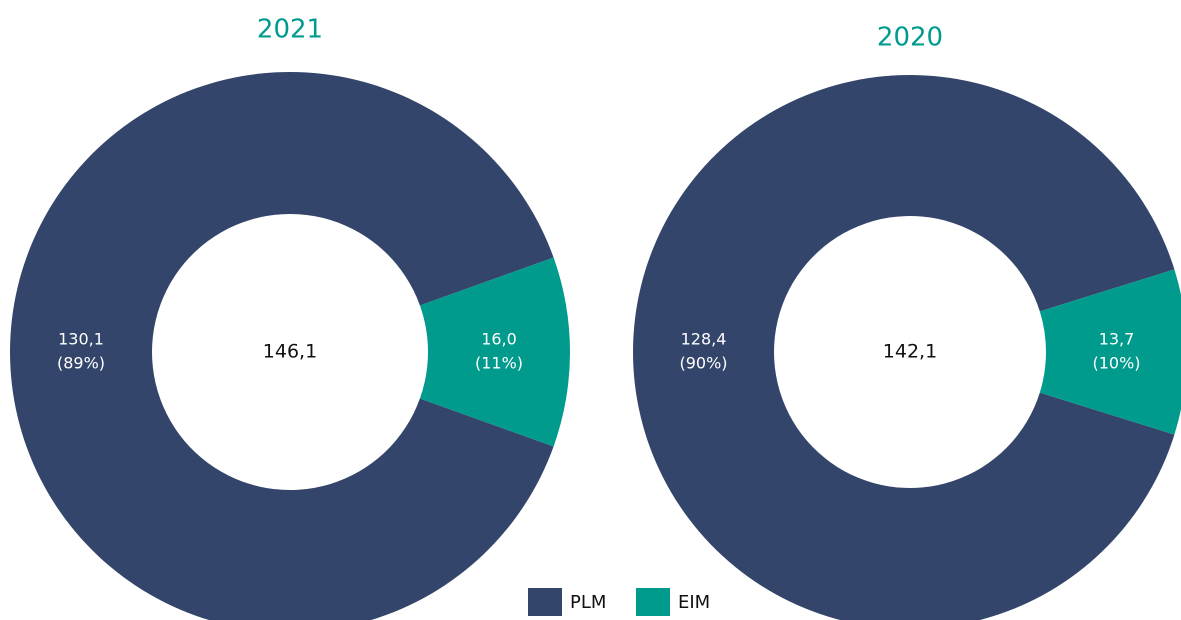 The height and width of the screenshot is (620, 1181). I want to click on chart-title: 2020, so click(910, 38).